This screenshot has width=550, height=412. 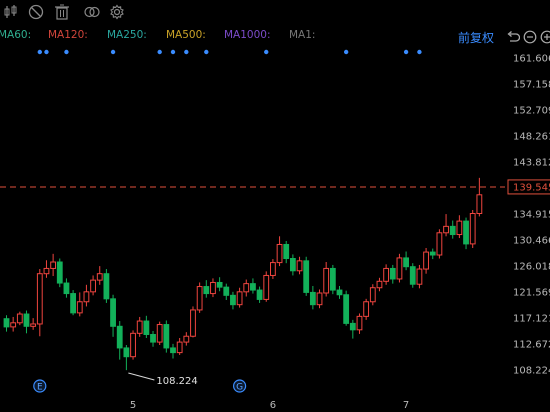 I want to click on toolbar, so click(x=275, y=12).